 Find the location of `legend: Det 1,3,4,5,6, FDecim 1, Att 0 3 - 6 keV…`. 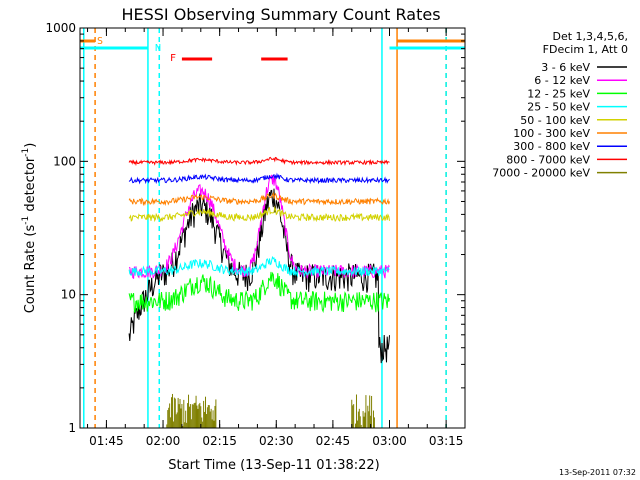

legend: Det 1,3,4,5,6, FDecim 1, Att 0 3 - 6 keV… is located at coordinates (560, 105).